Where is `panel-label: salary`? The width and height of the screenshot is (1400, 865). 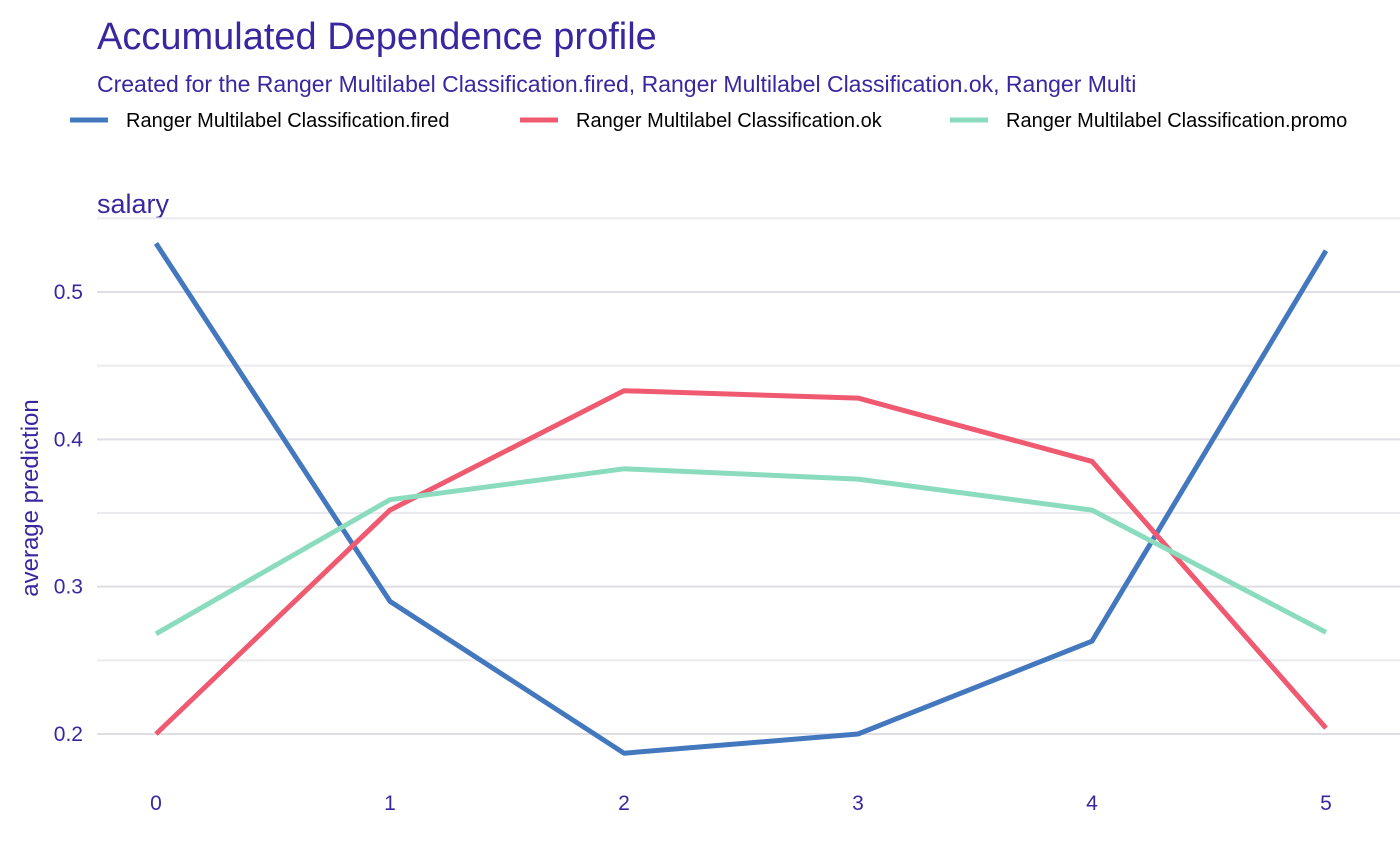
panel-label: salary is located at coordinates (133, 204).